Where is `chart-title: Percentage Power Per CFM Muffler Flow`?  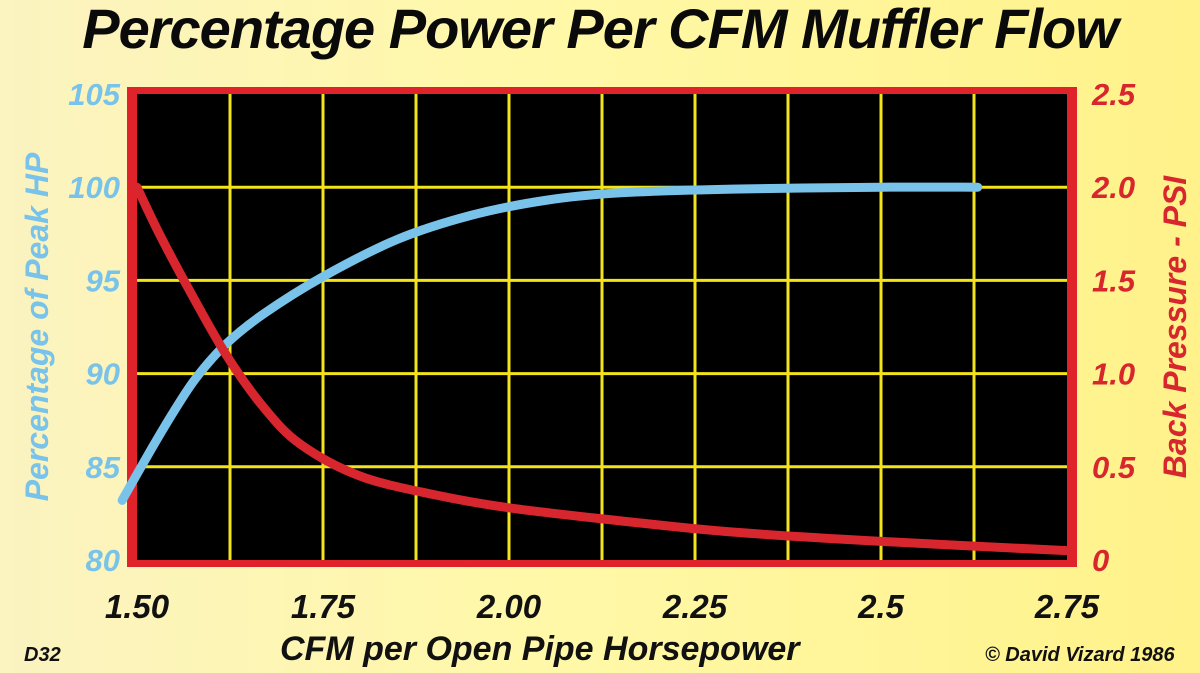
chart-title: Percentage Power Per CFM Muffler Flow is located at coordinates (600, 30).